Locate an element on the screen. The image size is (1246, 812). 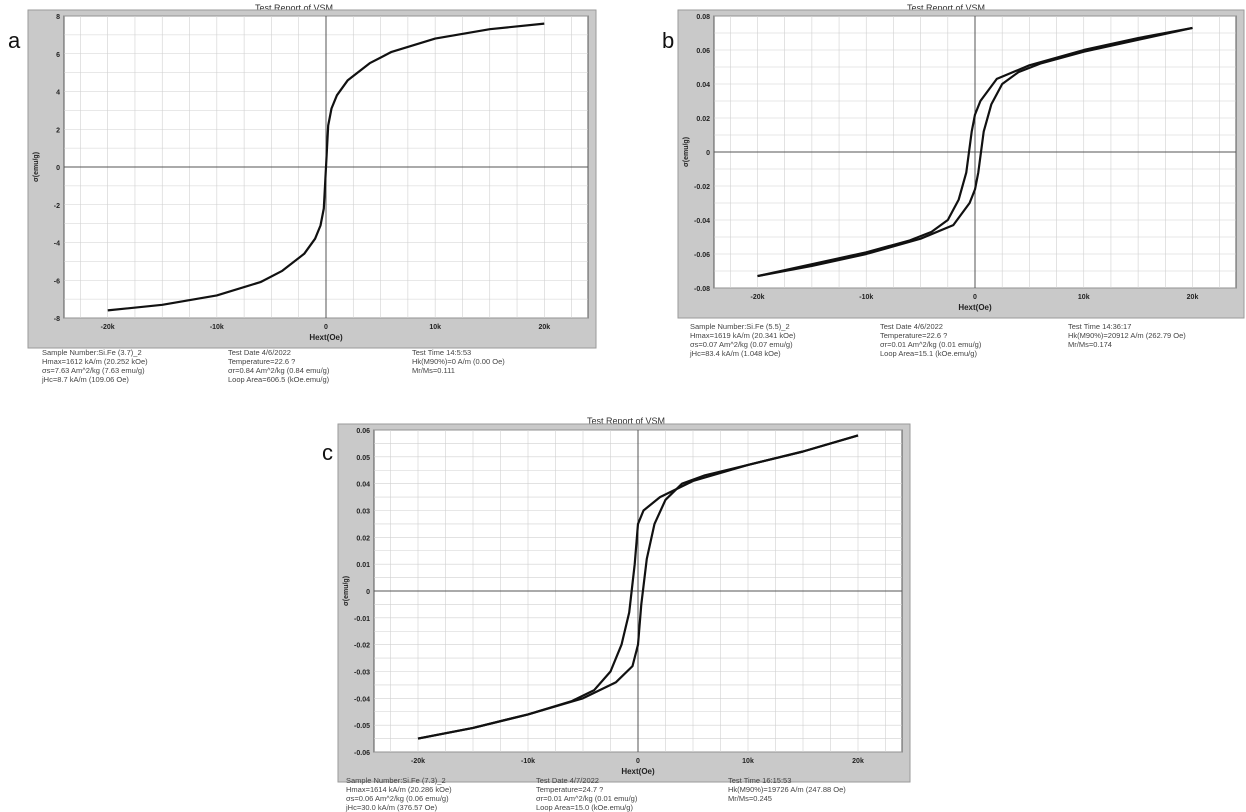
y-tick-label: 6 is located at coordinates (58, 55).